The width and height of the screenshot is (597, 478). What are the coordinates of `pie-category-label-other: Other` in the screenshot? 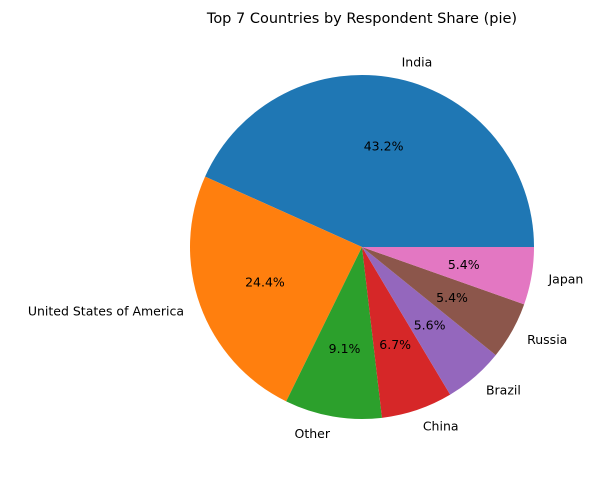 It's located at (312, 433).